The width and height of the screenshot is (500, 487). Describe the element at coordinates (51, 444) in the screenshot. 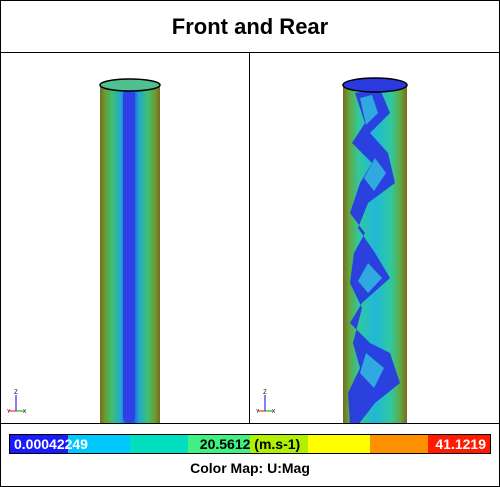

I see `color-bar-min-label: 0.00042249` at that location.